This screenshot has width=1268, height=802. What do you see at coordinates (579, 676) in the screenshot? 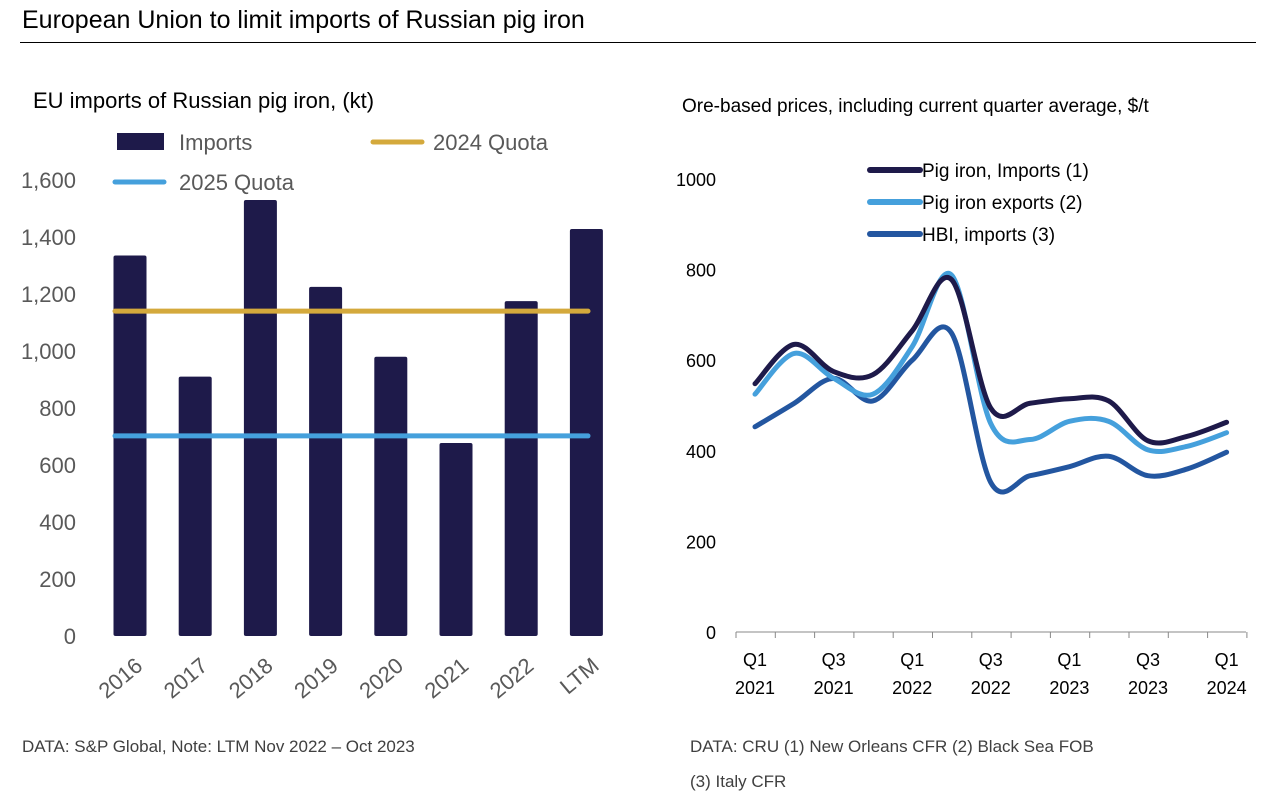
I see `x-tick-label: LTM` at bounding box center [579, 676].